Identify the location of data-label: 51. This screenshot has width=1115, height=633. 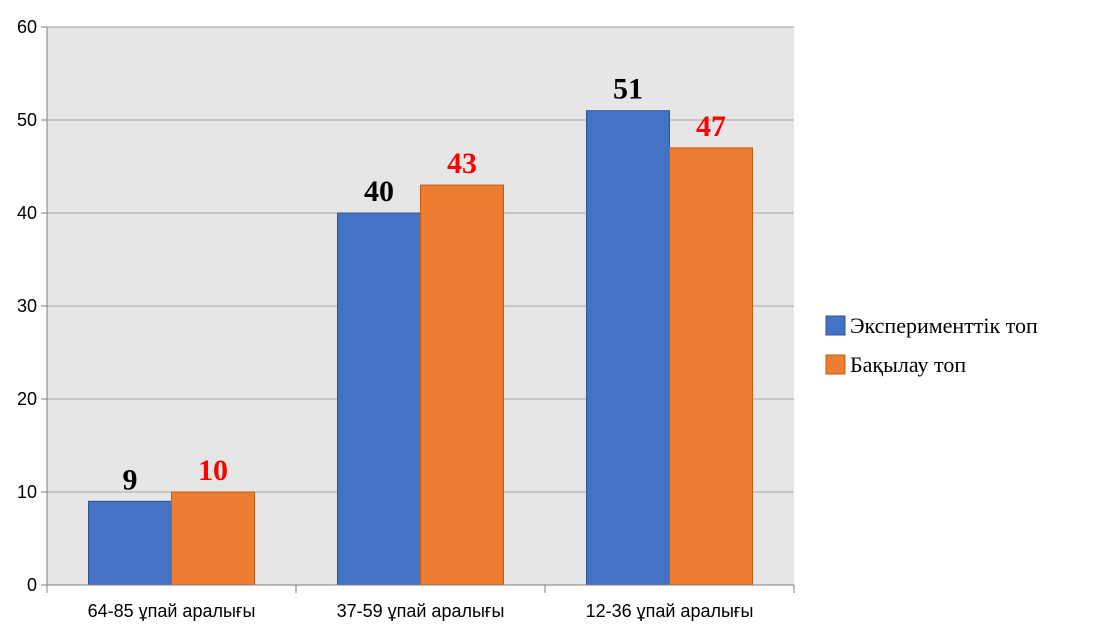
(628, 89).